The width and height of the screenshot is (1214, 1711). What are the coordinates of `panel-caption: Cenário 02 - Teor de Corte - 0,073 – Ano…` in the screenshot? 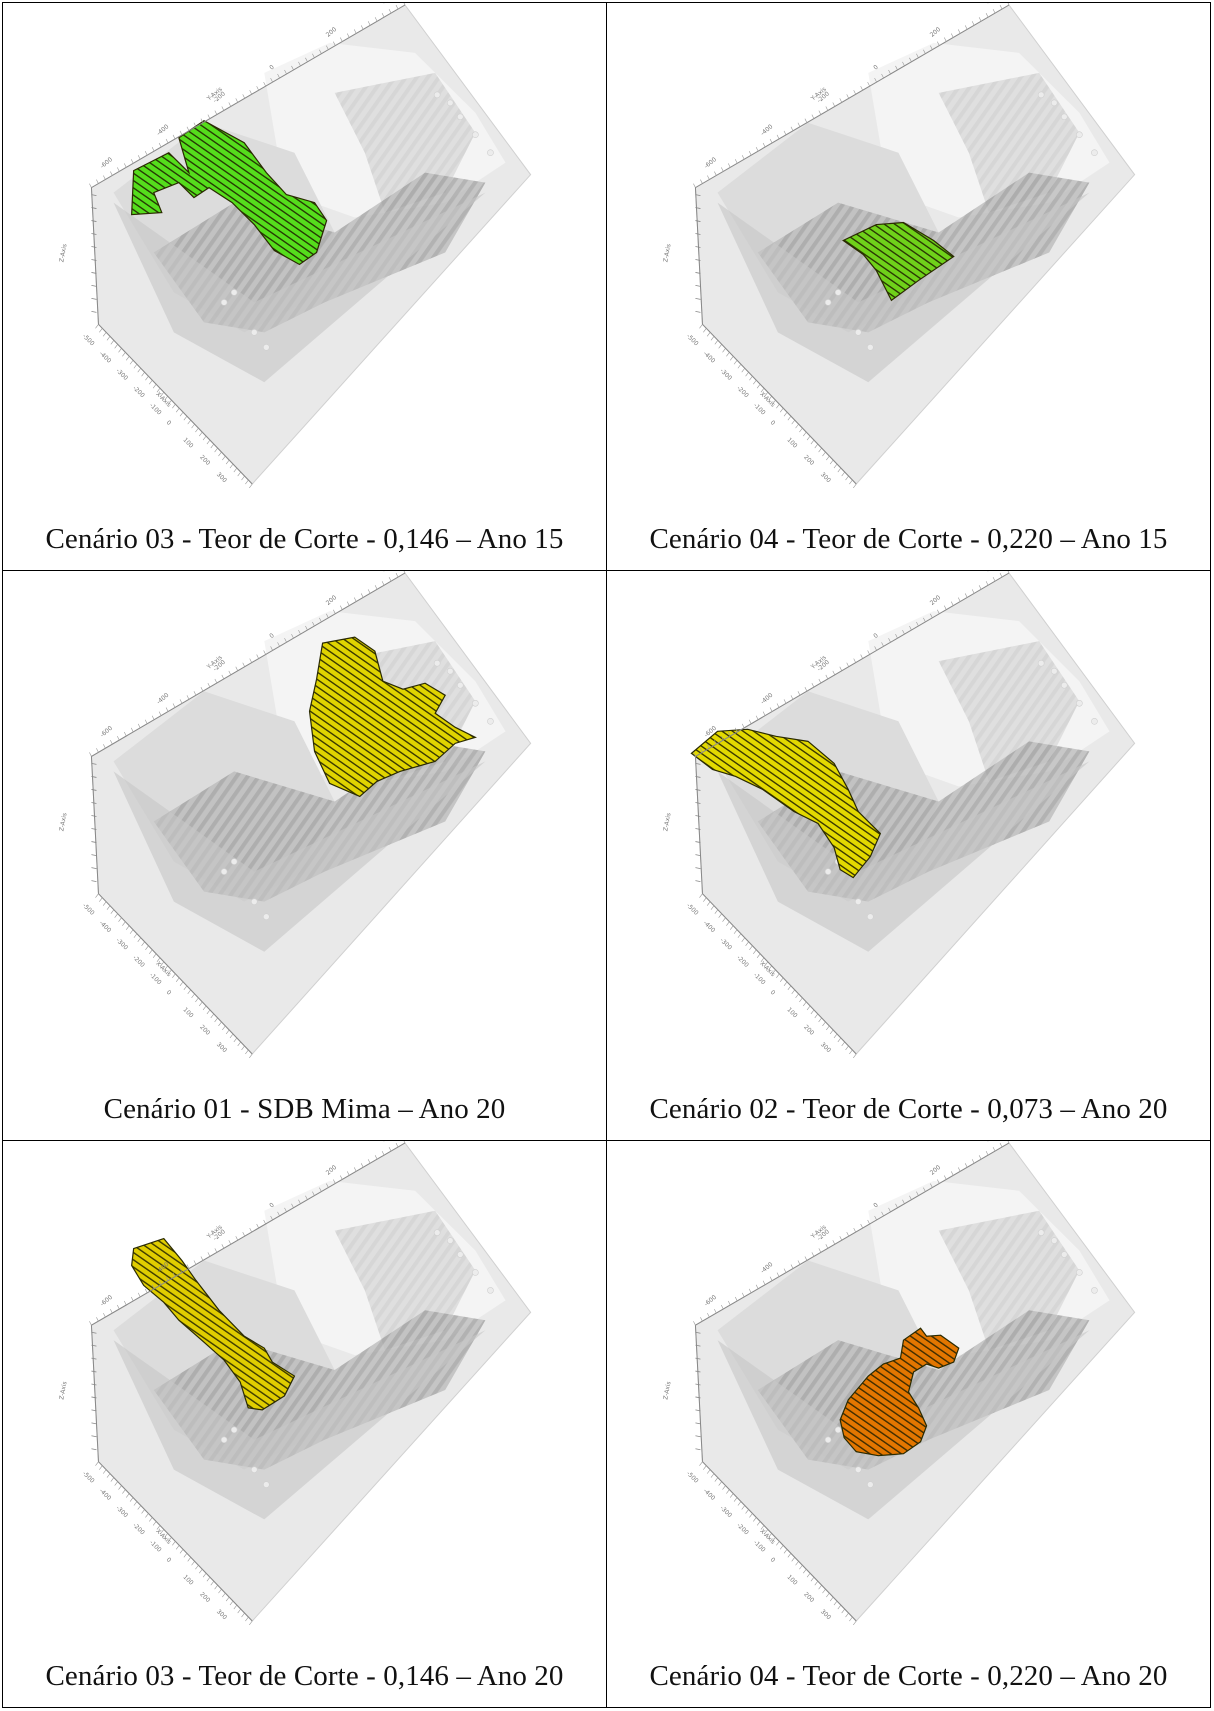 It's located at (908, 1109).